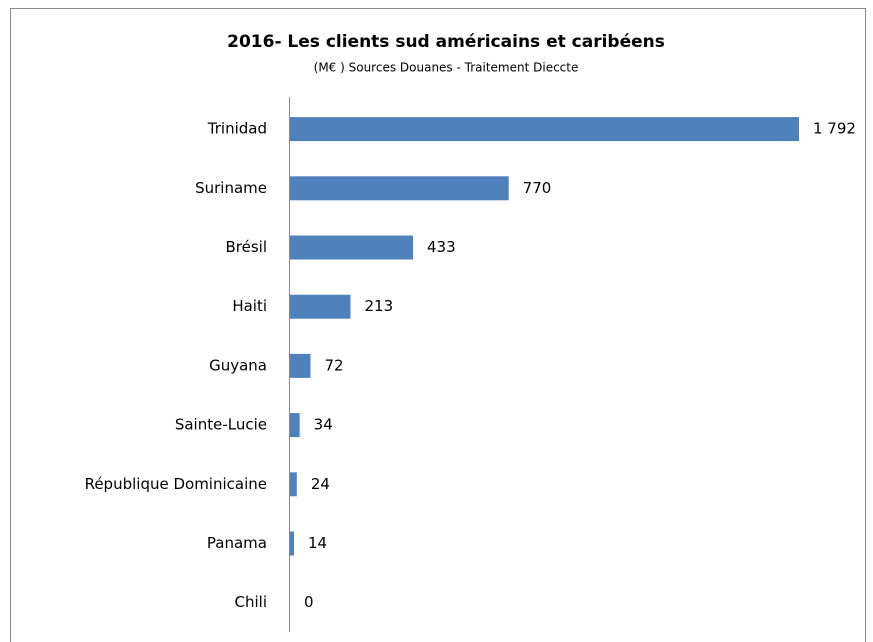 The width and height of the screenshot is (873, 642). Describe the element at coordinates (246, 247) in the screenshot. I see `y-tick-label: Brésil` at that location.